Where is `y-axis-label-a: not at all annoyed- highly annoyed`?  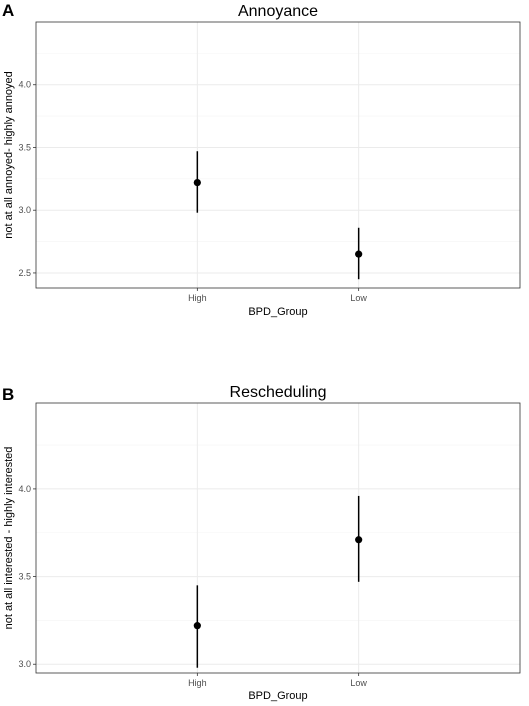
y-axis-label-a: not at all annoyed- highly annoyed is located at coordinates (9, 155).